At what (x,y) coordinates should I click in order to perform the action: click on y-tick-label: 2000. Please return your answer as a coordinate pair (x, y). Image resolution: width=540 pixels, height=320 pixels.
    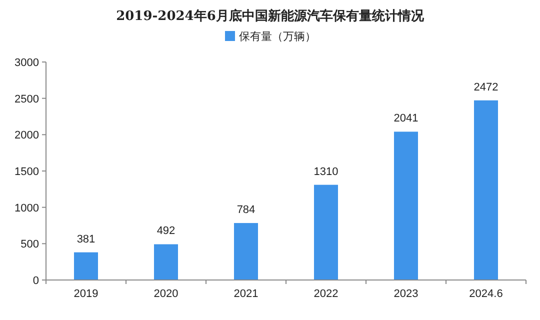
    Looking at the image, I should click on (26, 136).